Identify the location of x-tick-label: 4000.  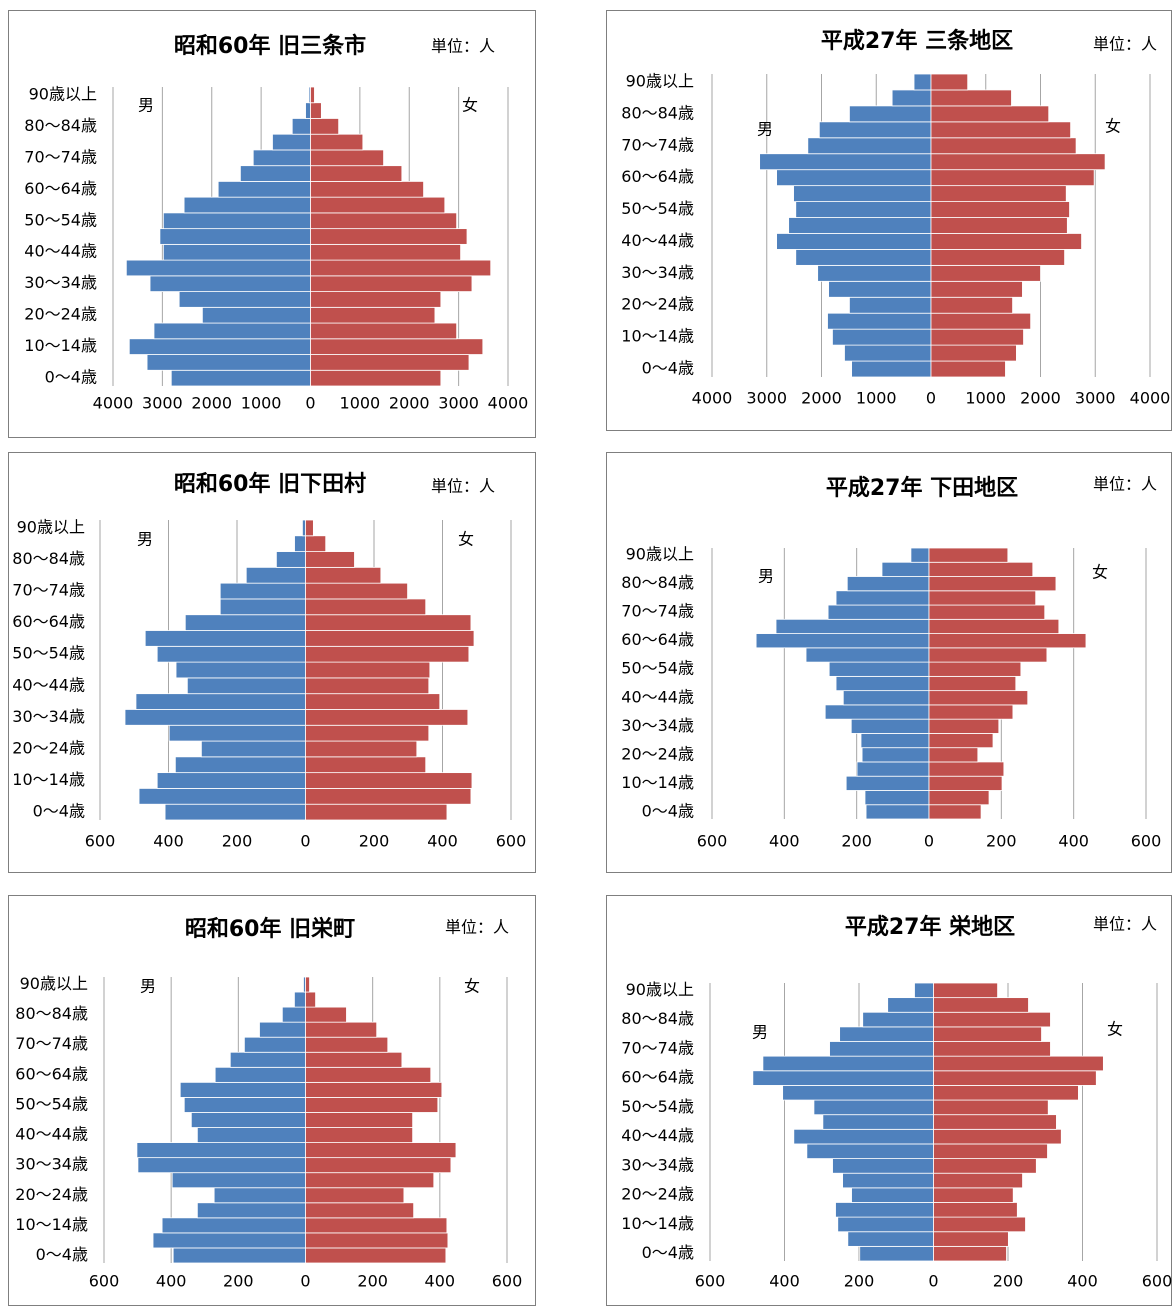
(113, 403).